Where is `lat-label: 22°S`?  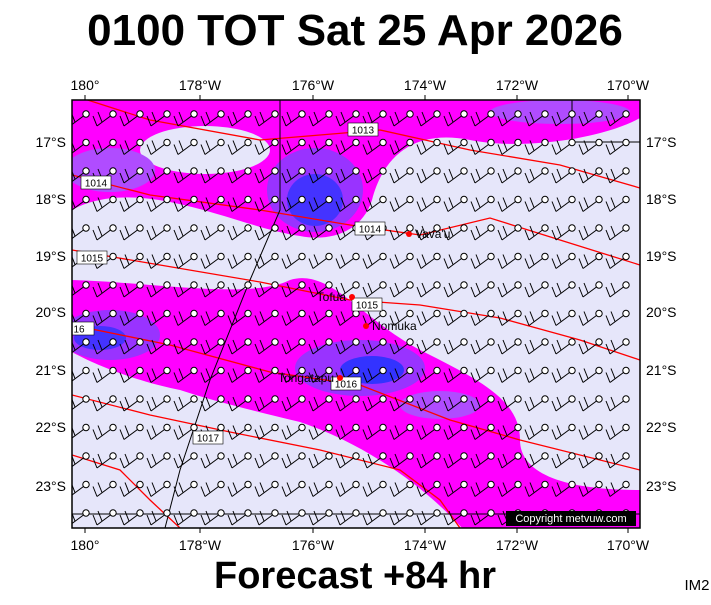
lat-label: 22°S is located at coordinates (50, 427).